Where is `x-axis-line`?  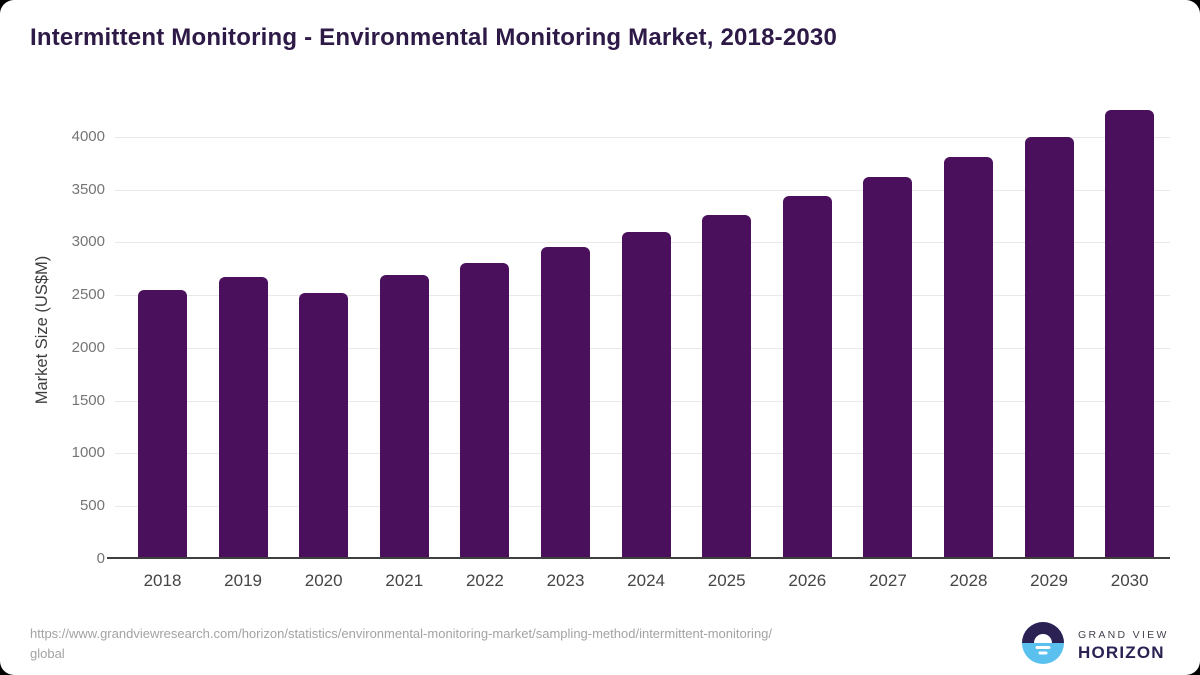
x-axis-line is located at coordinates (638, 558).